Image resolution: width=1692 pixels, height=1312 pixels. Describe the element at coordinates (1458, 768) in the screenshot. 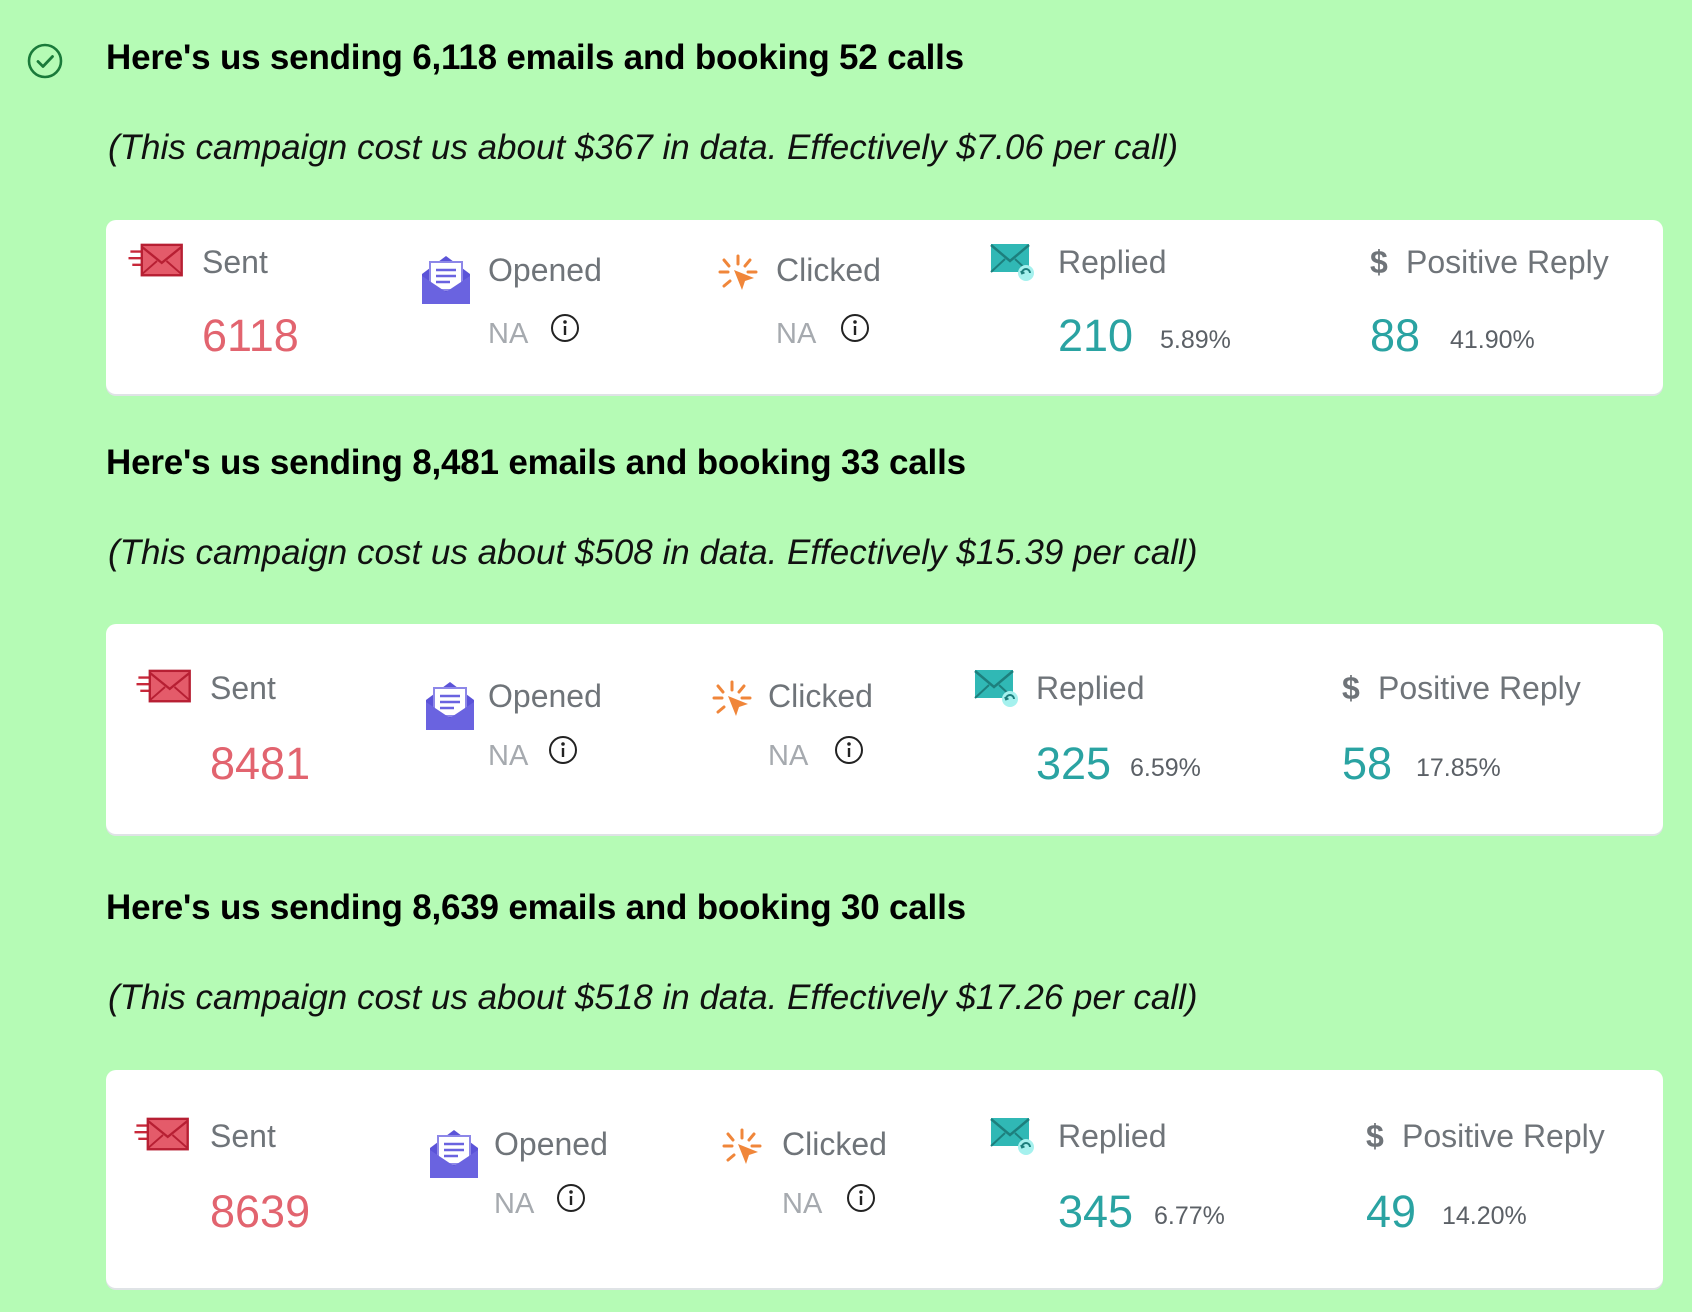

I see `positive-reply-percent: 17.85%` at that location.